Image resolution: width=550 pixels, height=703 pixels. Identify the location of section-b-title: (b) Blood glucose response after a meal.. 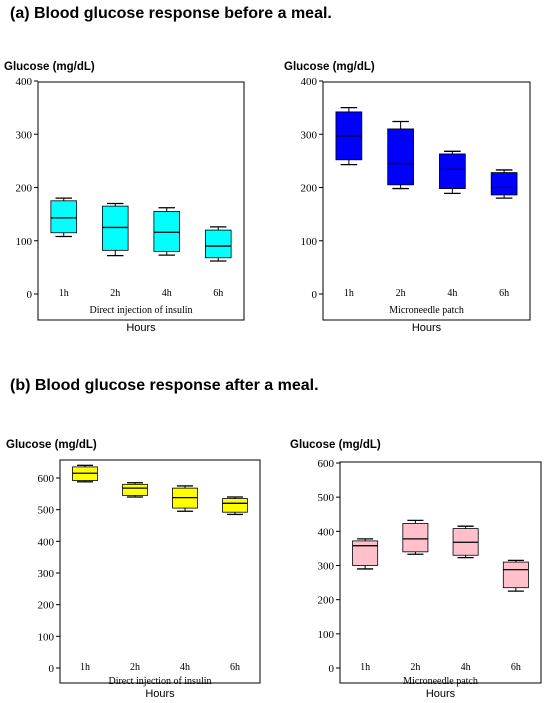
(164, 385).